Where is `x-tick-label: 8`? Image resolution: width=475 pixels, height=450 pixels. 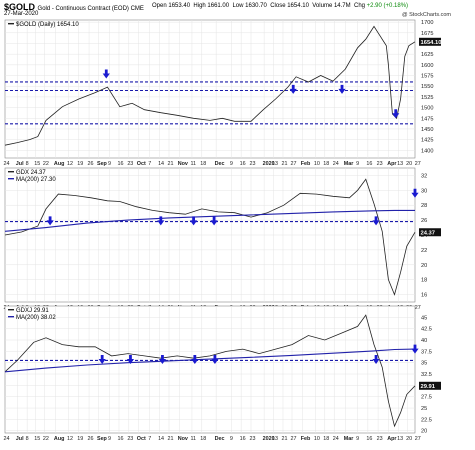
x-tick-label: 8 is located at coordinates (27, 439).